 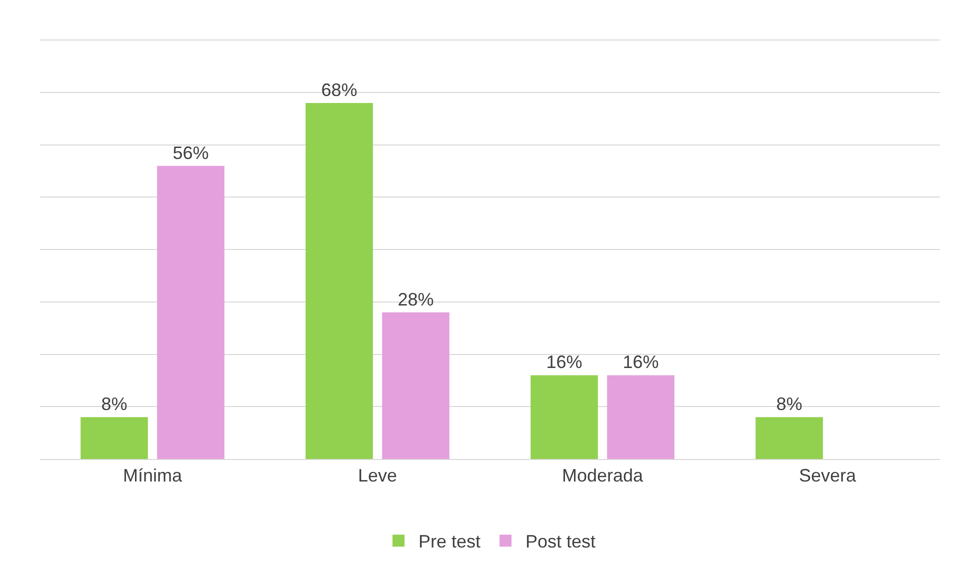 I want to click on x-tick-label: Severa, so click(x=827, y=476).